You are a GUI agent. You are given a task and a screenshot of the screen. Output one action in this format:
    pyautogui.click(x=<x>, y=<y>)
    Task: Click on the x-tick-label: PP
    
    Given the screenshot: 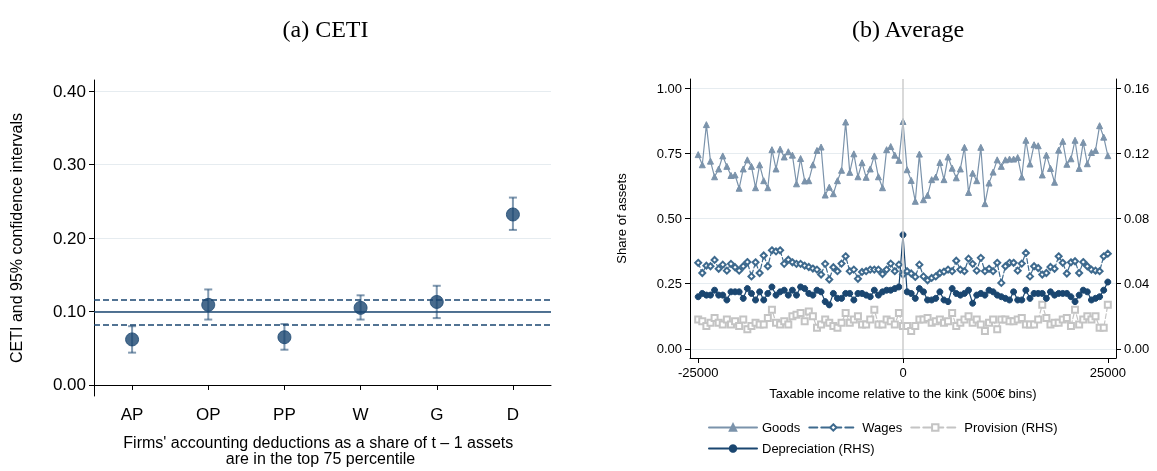 What is the action you would take?
    pyautogui.click(x=284, y=414)
    